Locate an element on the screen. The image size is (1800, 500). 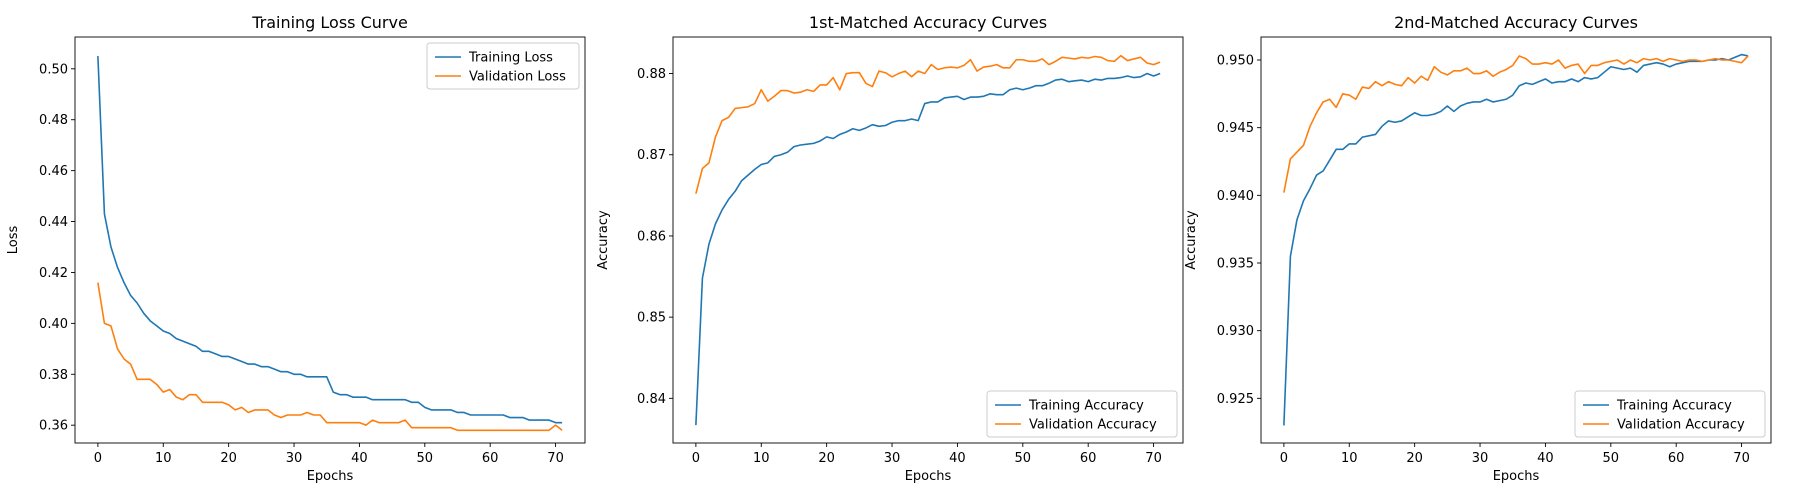
y-tick-label: 0.945 is located at coordinates (1235, 128).